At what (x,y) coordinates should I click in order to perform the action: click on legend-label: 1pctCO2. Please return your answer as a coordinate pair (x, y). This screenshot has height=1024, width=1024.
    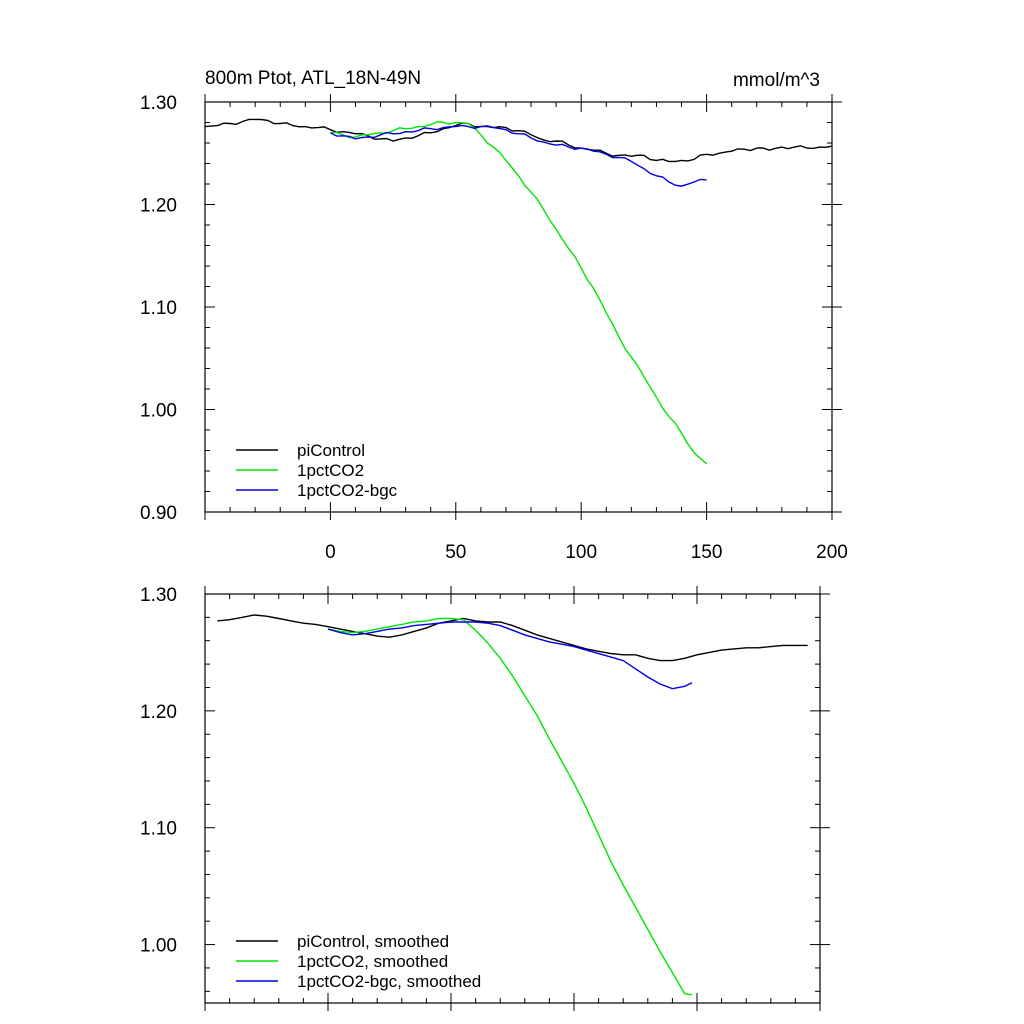
    Looking at the image, I should click on (330, 470).